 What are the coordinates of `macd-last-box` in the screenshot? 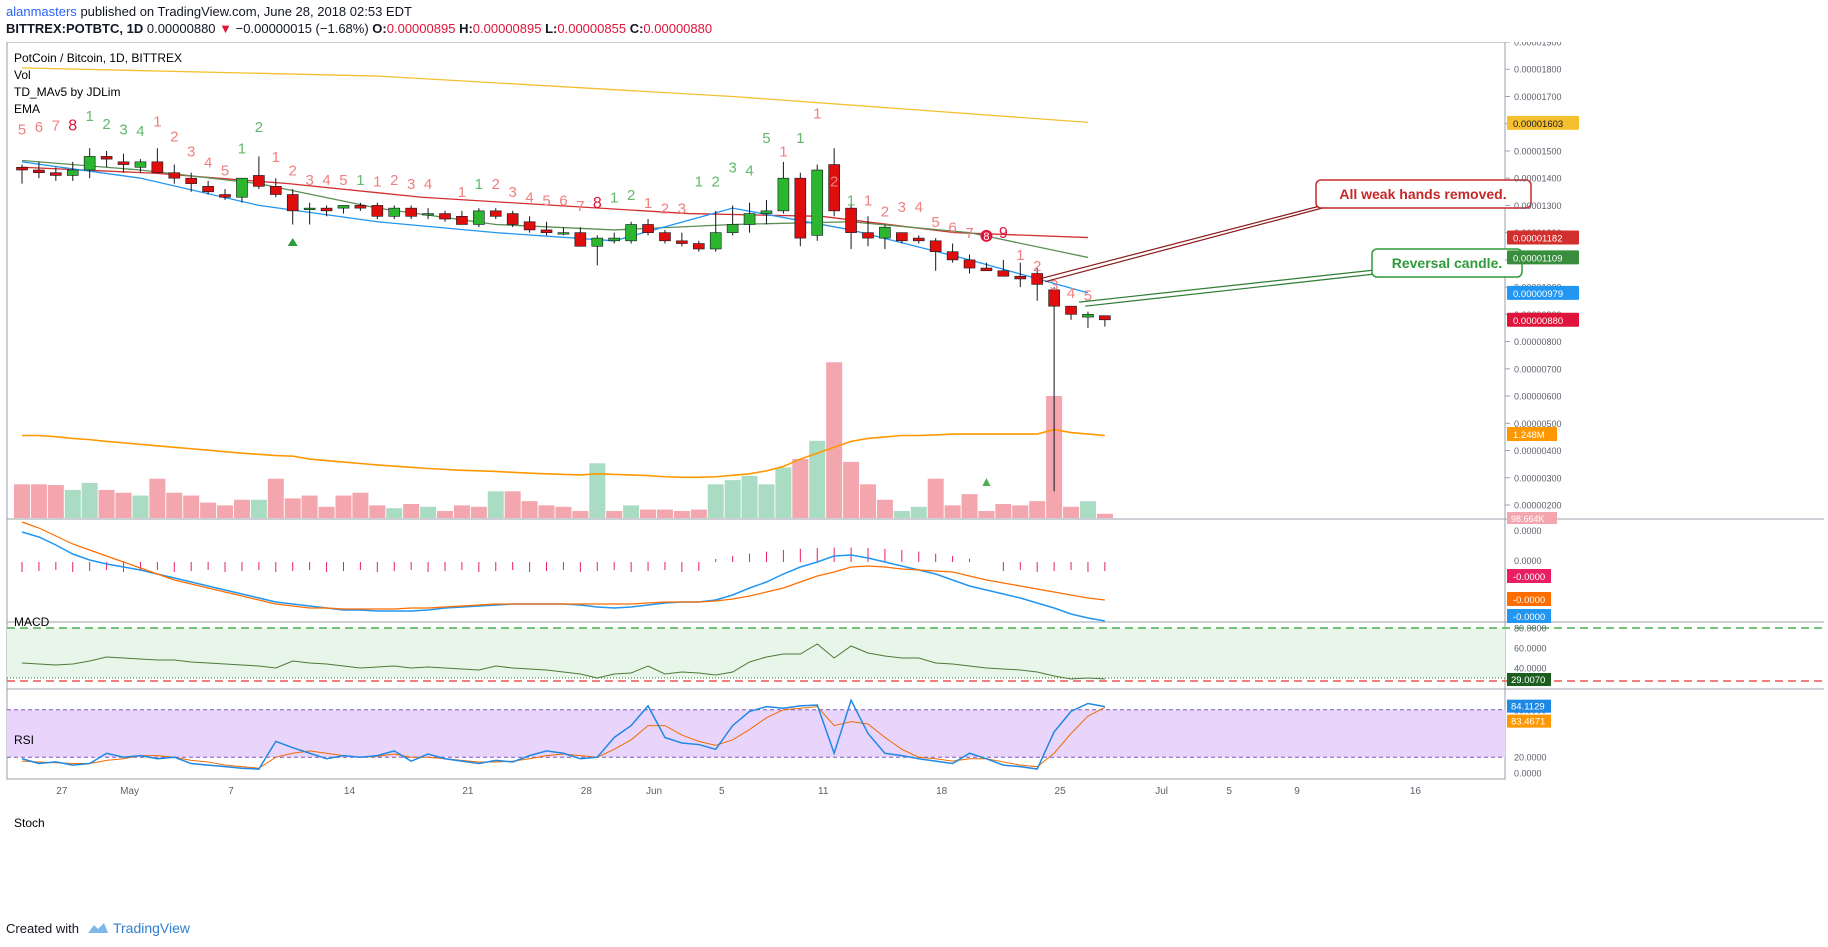 It's located at (1529, 616).